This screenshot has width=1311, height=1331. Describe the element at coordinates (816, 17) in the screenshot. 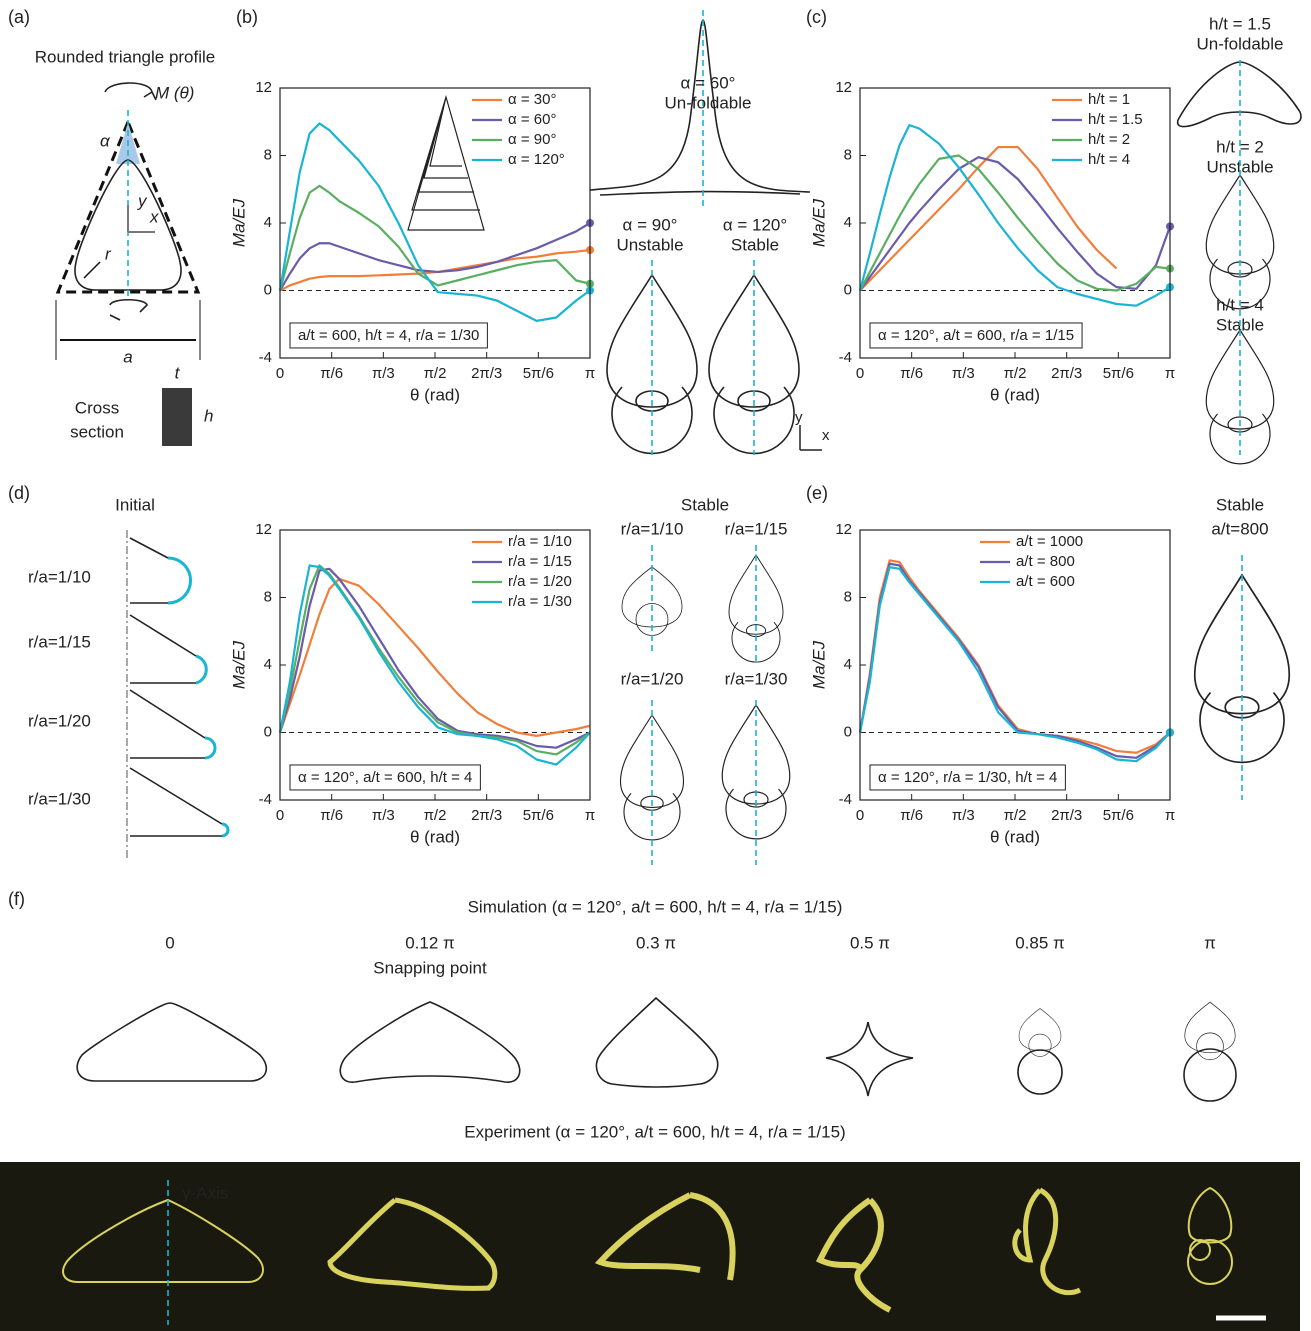

I see `panel-label: (c)` at that location.